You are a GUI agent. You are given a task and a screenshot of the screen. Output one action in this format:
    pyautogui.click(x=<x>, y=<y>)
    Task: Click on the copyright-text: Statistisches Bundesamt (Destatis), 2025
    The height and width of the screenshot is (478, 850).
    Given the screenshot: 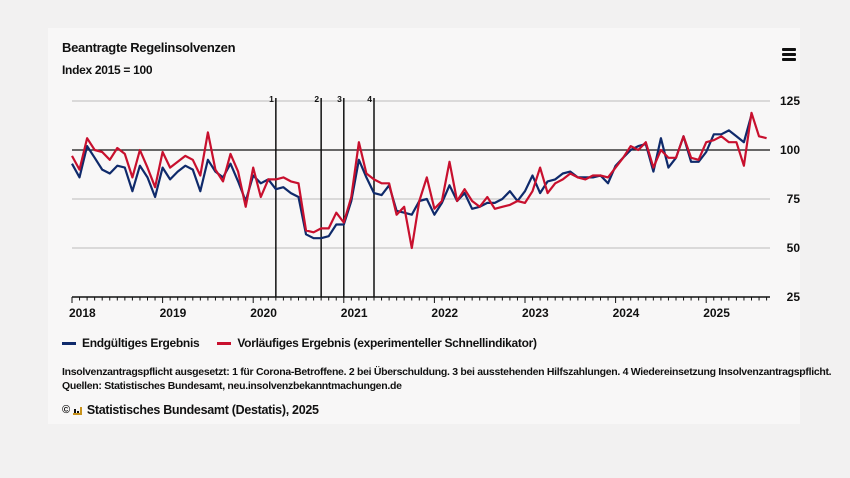 What is the action you would take?
    pyautogui.click(x=202, y=410)
    